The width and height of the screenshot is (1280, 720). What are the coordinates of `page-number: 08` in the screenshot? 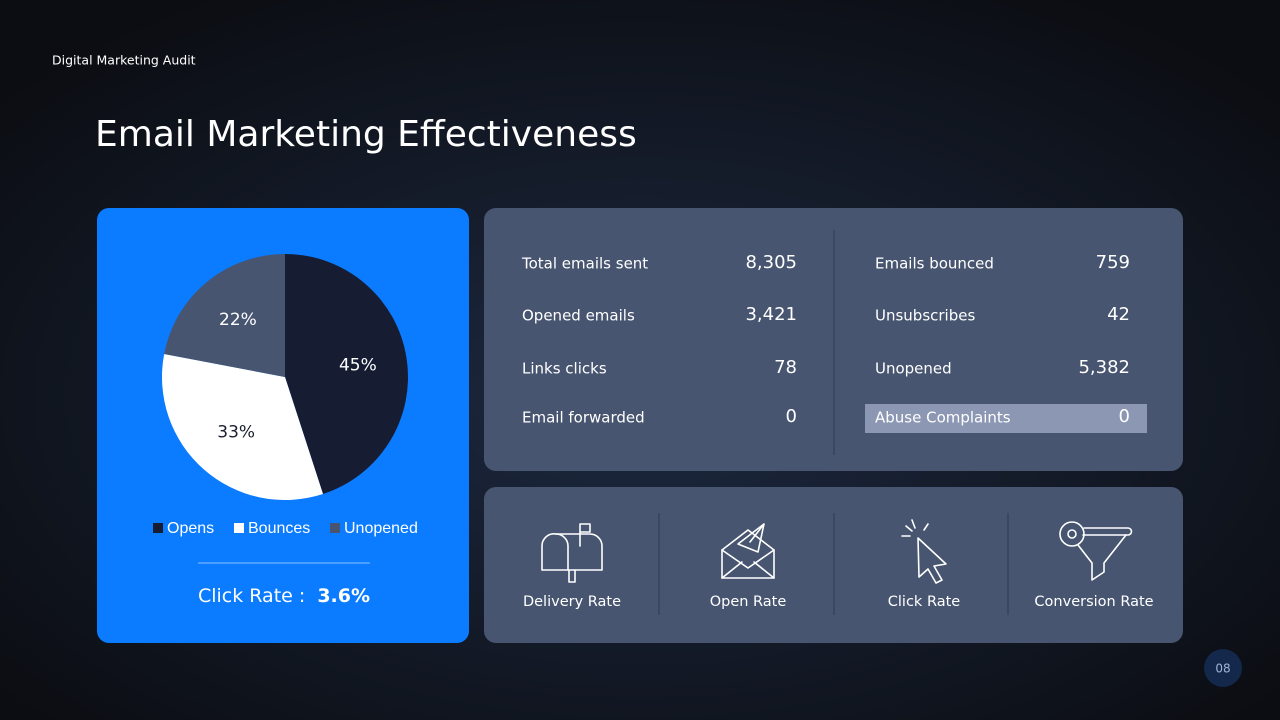 It's located at (1222, 669).